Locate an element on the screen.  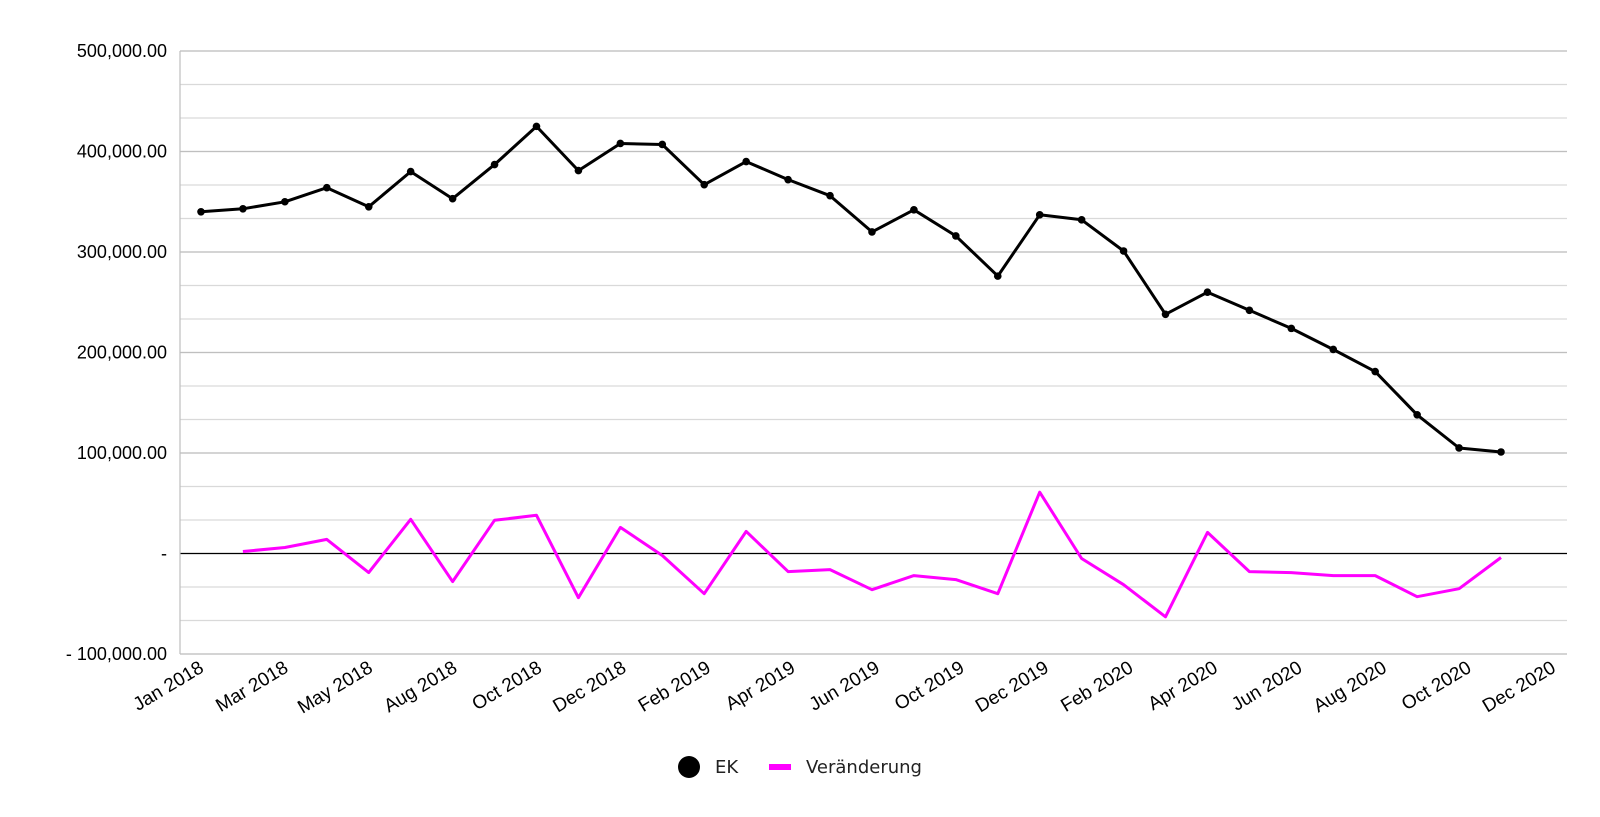
legend-label-veraenderung: Veränderung is located at coordinates (864, 767).